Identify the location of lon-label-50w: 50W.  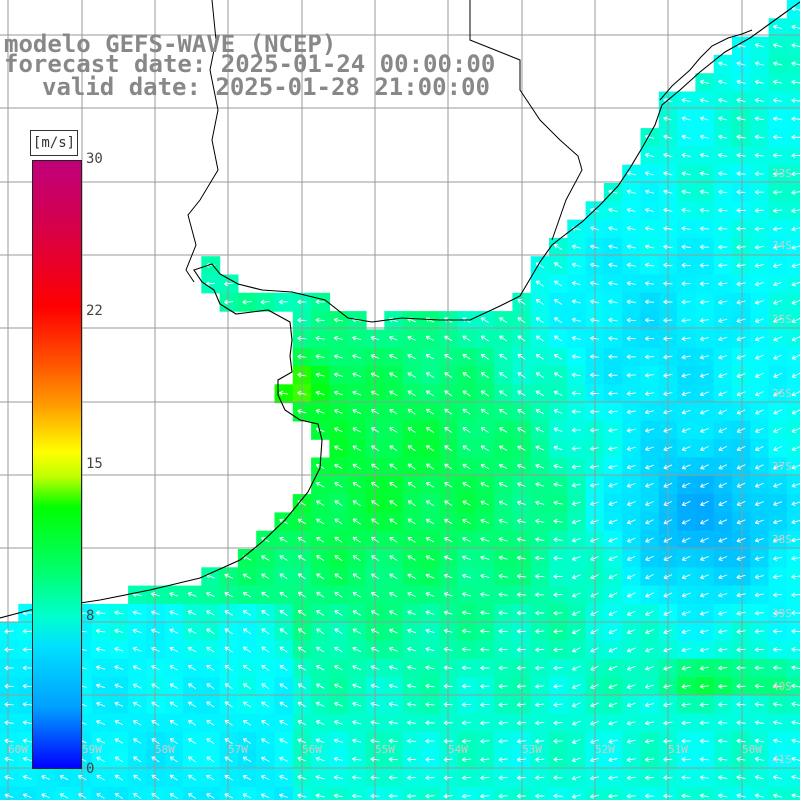
(752, 749).